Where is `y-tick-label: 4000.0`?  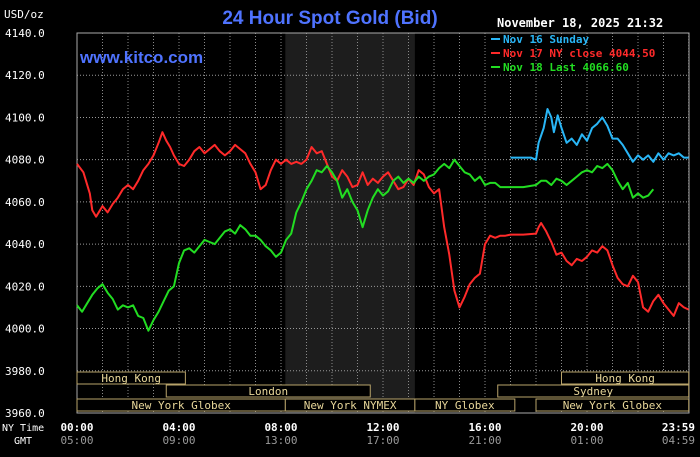 y-tick-label: 4000.0 is located at coordinates (25, 329).